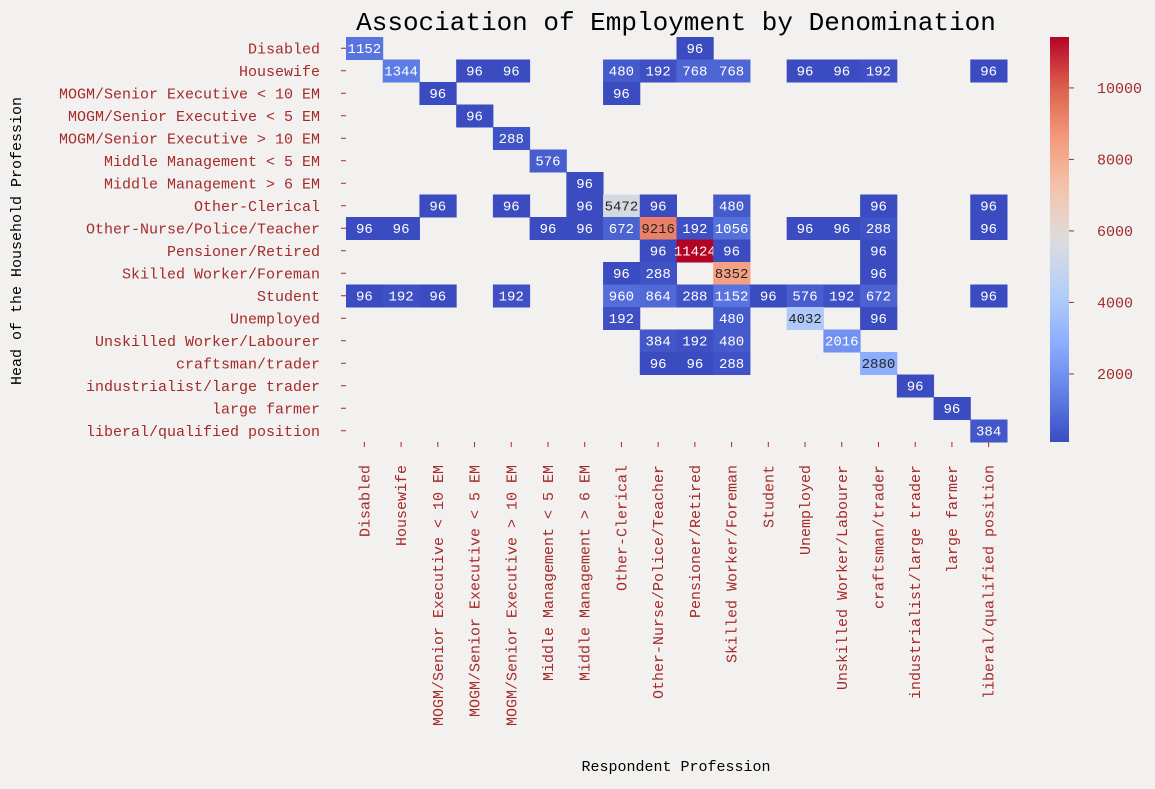  I want to click on colorbar-tick-label: 2000, so click(1115, 375).